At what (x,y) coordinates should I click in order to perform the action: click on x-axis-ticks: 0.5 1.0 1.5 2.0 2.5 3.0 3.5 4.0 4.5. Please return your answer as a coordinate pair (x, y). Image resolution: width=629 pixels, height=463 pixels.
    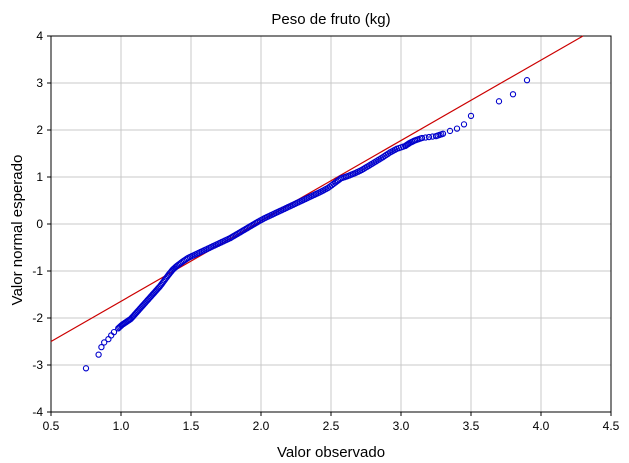
    Looking at the image, I should click on (331, 422).